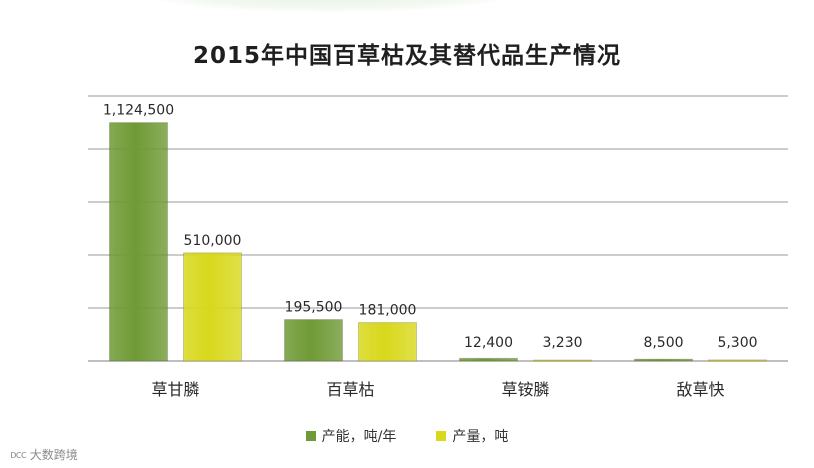  What do you see at coordinates (663, 343) in the screenshot?
I see `data-label: 8,500` at bounding box center [663, 343].